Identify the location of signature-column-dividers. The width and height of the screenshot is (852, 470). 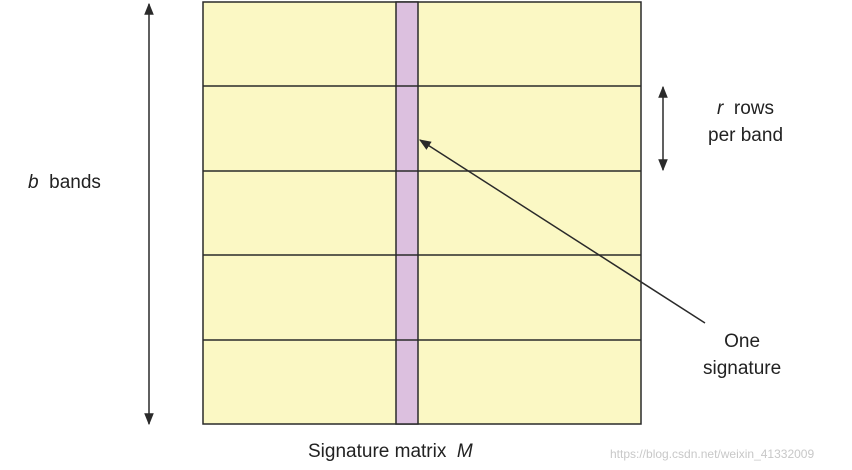
(407, 213).